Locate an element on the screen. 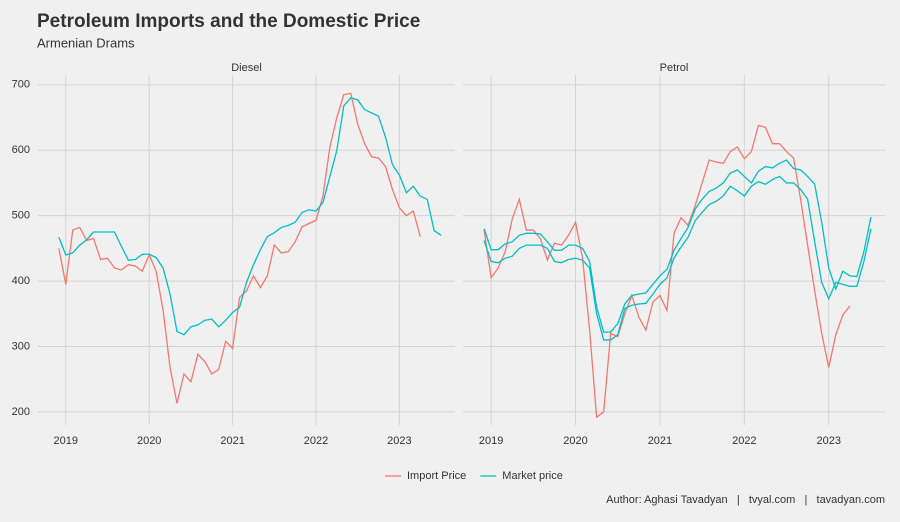 Image resolution: width=900 pixels, height=522 pixels. y-tick-label: 300 is located at coordinates (21, 346).